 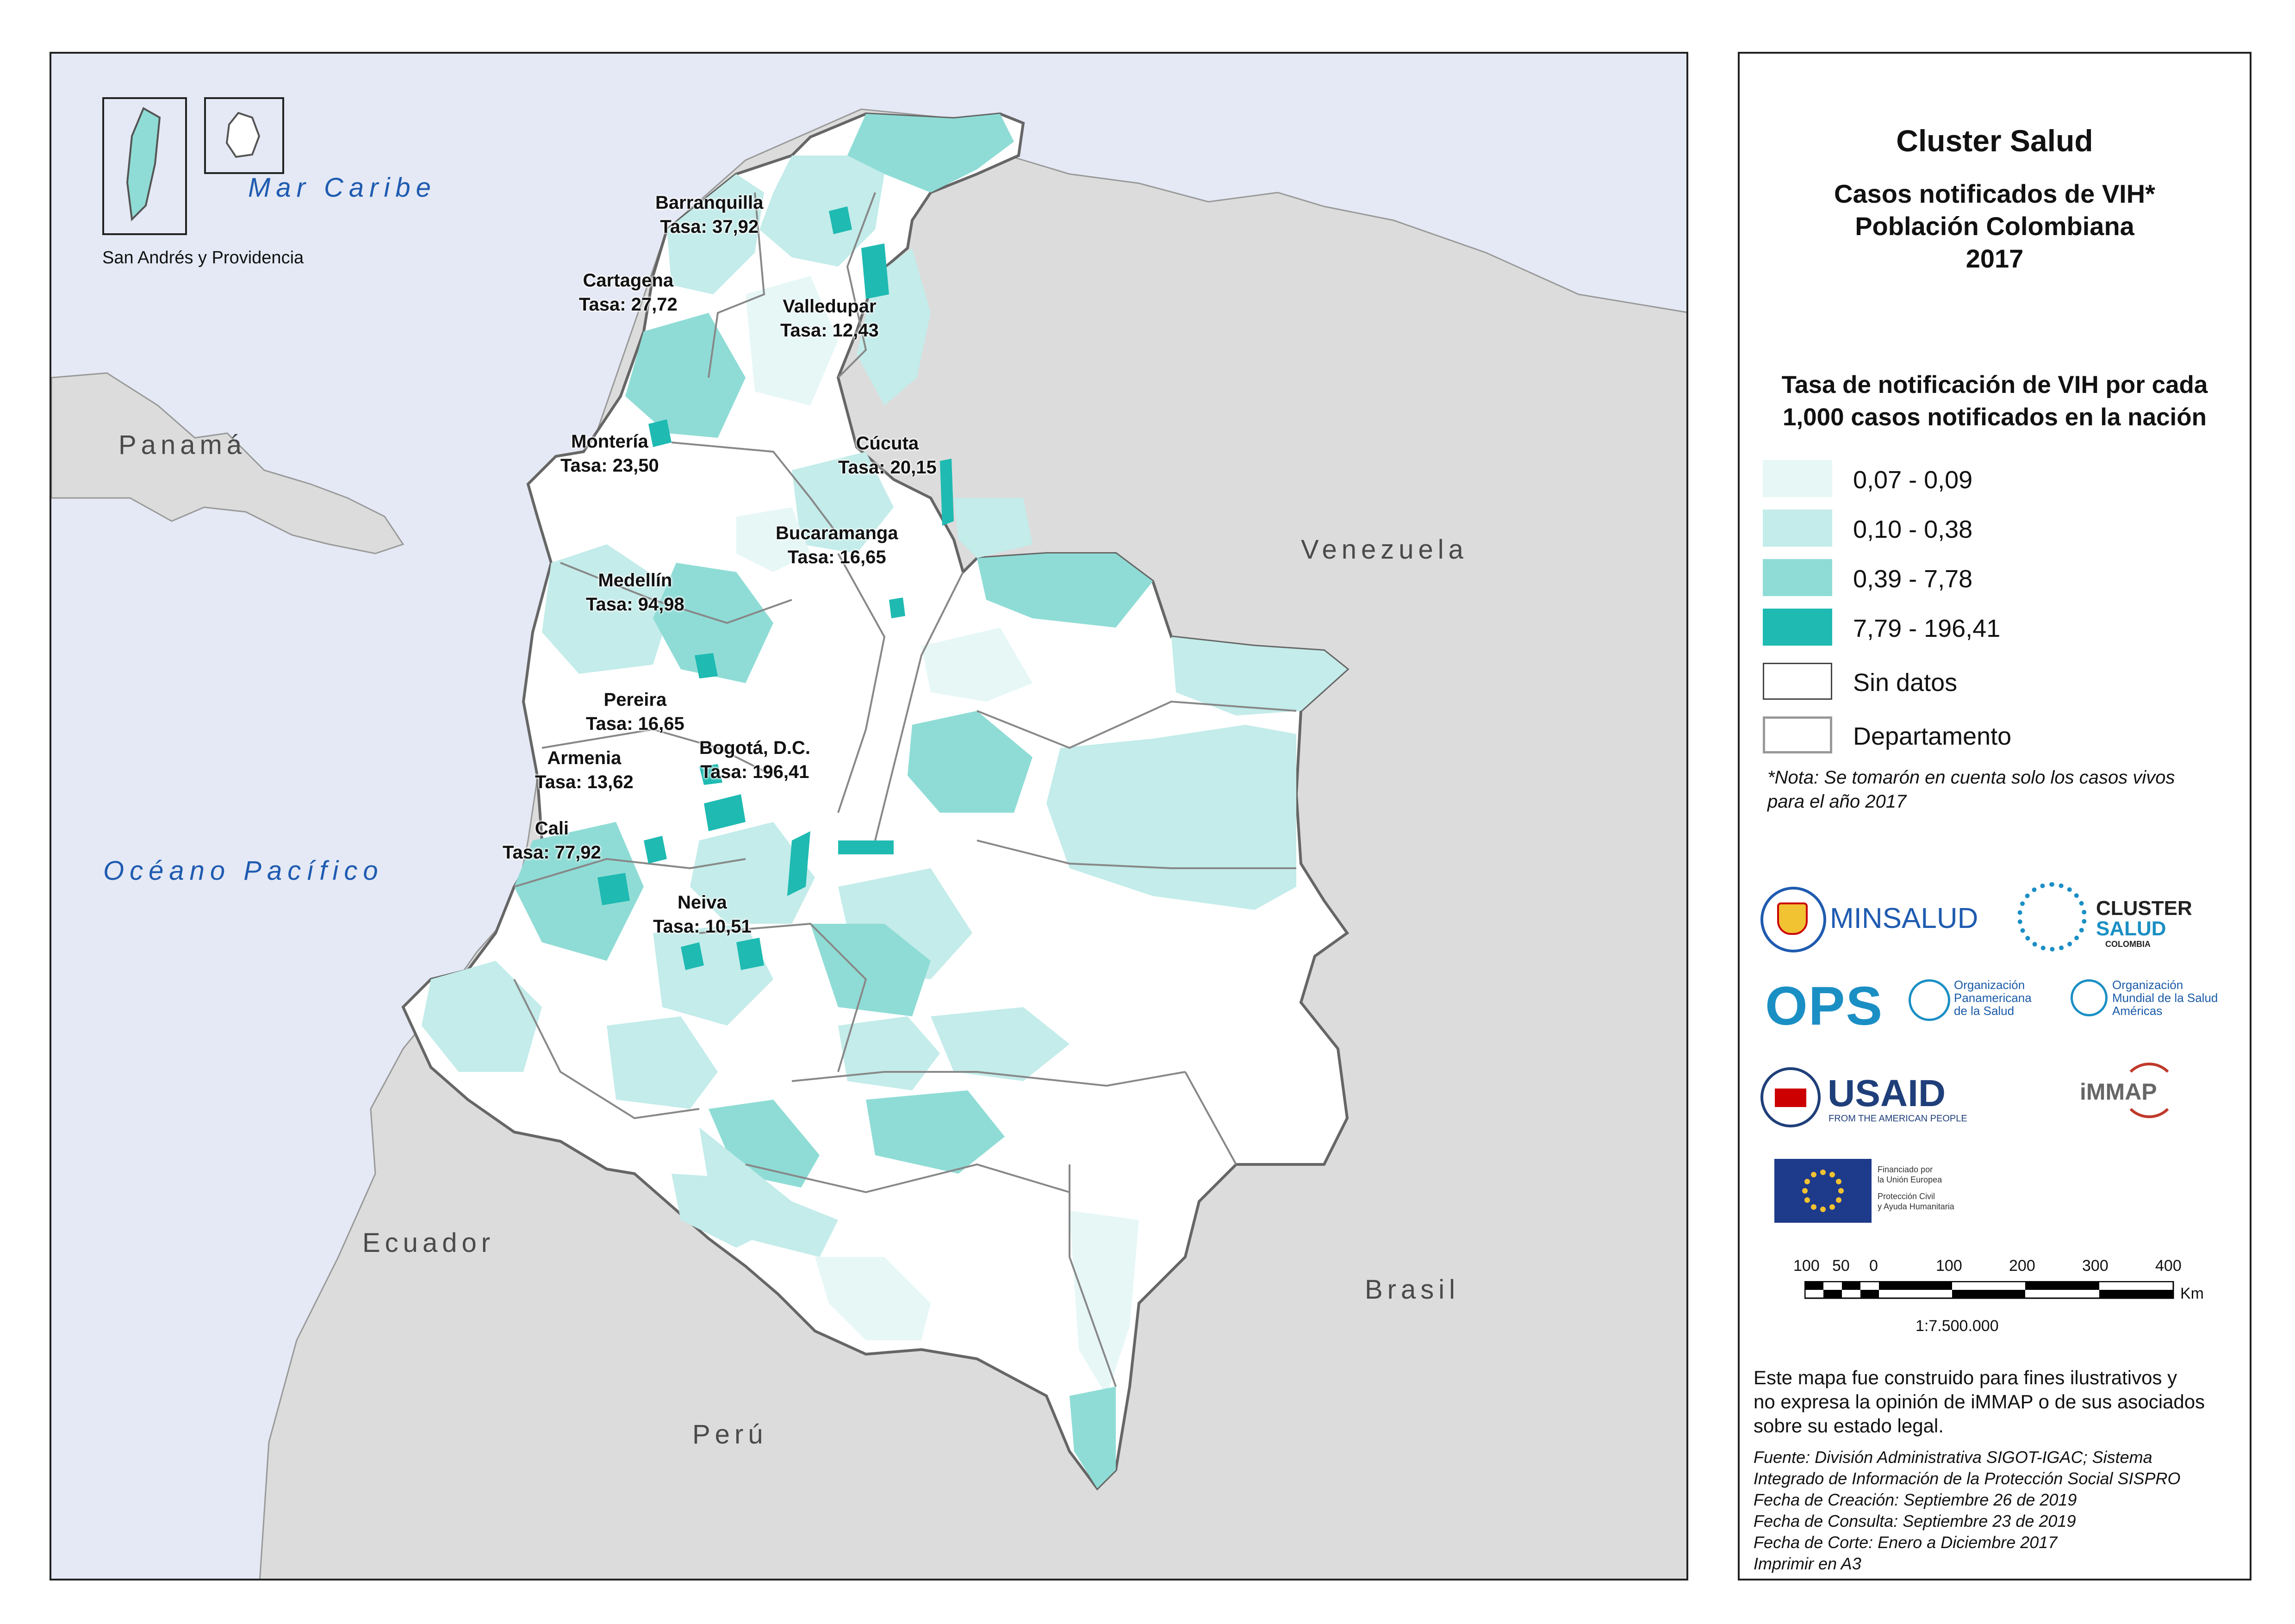 I want to click on colombia-seal-icon, so click(x=1793, y=919).